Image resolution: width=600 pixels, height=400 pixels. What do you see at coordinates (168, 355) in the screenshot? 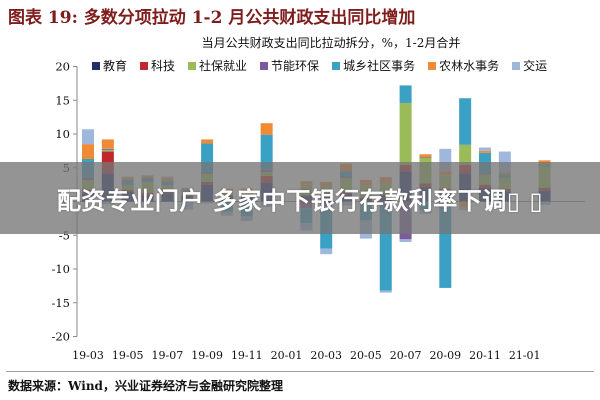
I see `x-tick-label: 19-07` at bounding box center [168, 355].